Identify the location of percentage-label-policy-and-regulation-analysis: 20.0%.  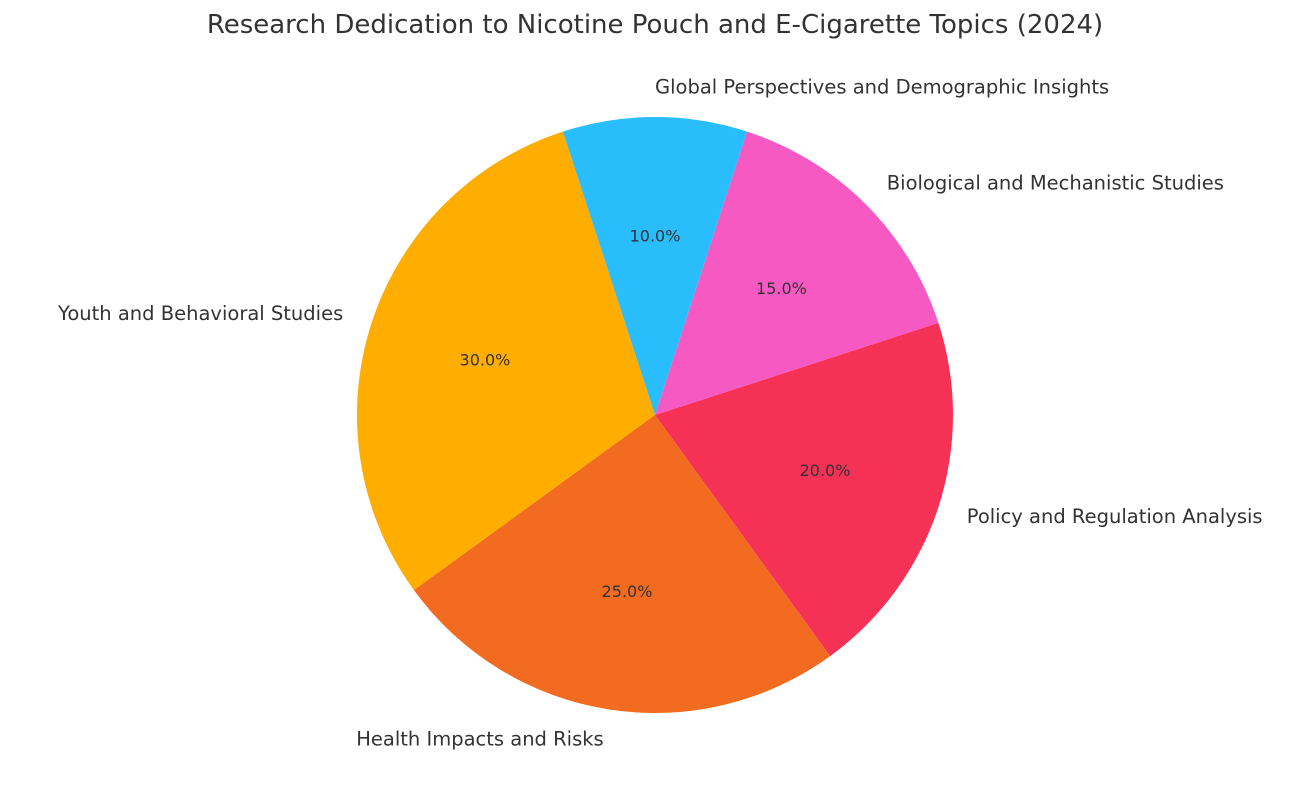
(825, 470).